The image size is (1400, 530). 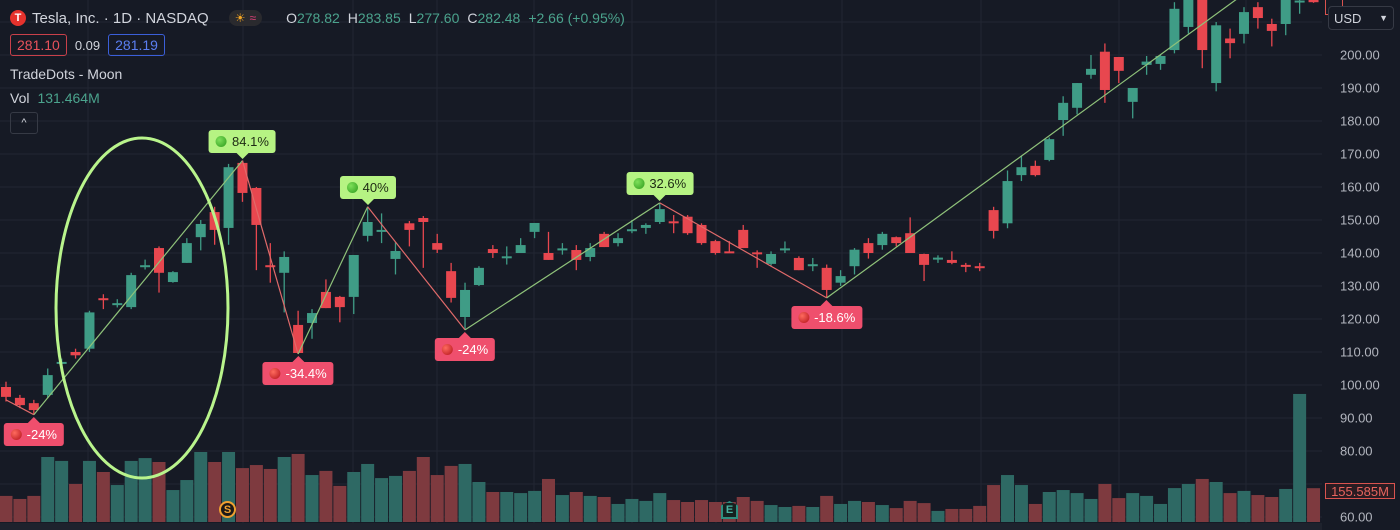 I want to click on trough-drop-label: -34.4%, so click(x=298, y=370).